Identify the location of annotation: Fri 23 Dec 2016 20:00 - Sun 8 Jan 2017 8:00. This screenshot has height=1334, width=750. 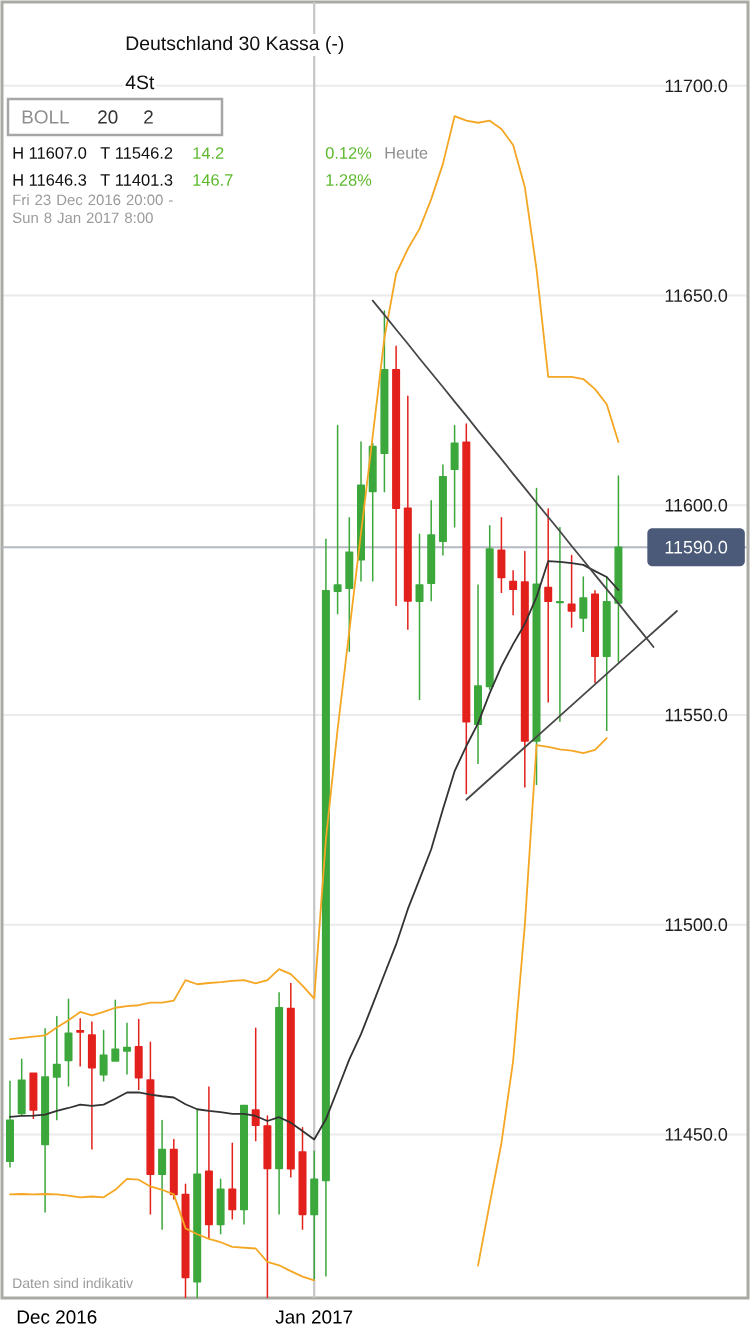
(92, 209).